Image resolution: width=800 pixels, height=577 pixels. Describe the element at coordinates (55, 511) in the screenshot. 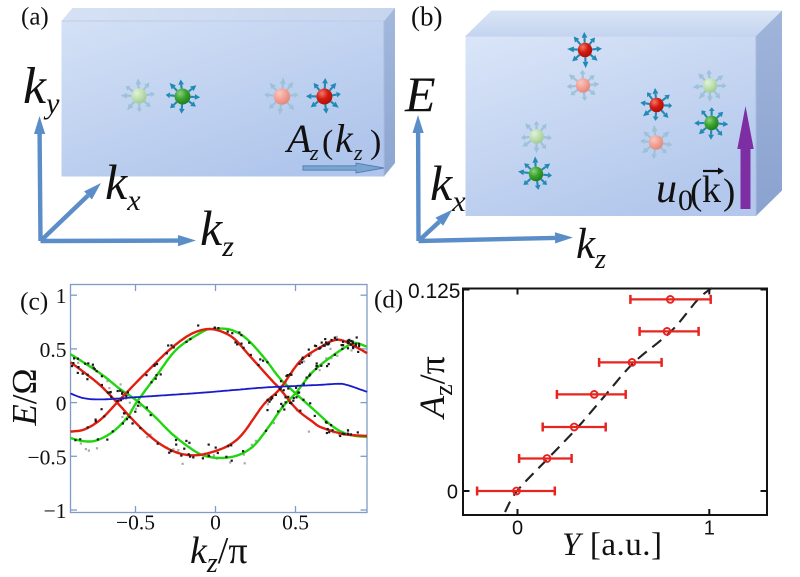

I see `svg-text: −1` at that location.